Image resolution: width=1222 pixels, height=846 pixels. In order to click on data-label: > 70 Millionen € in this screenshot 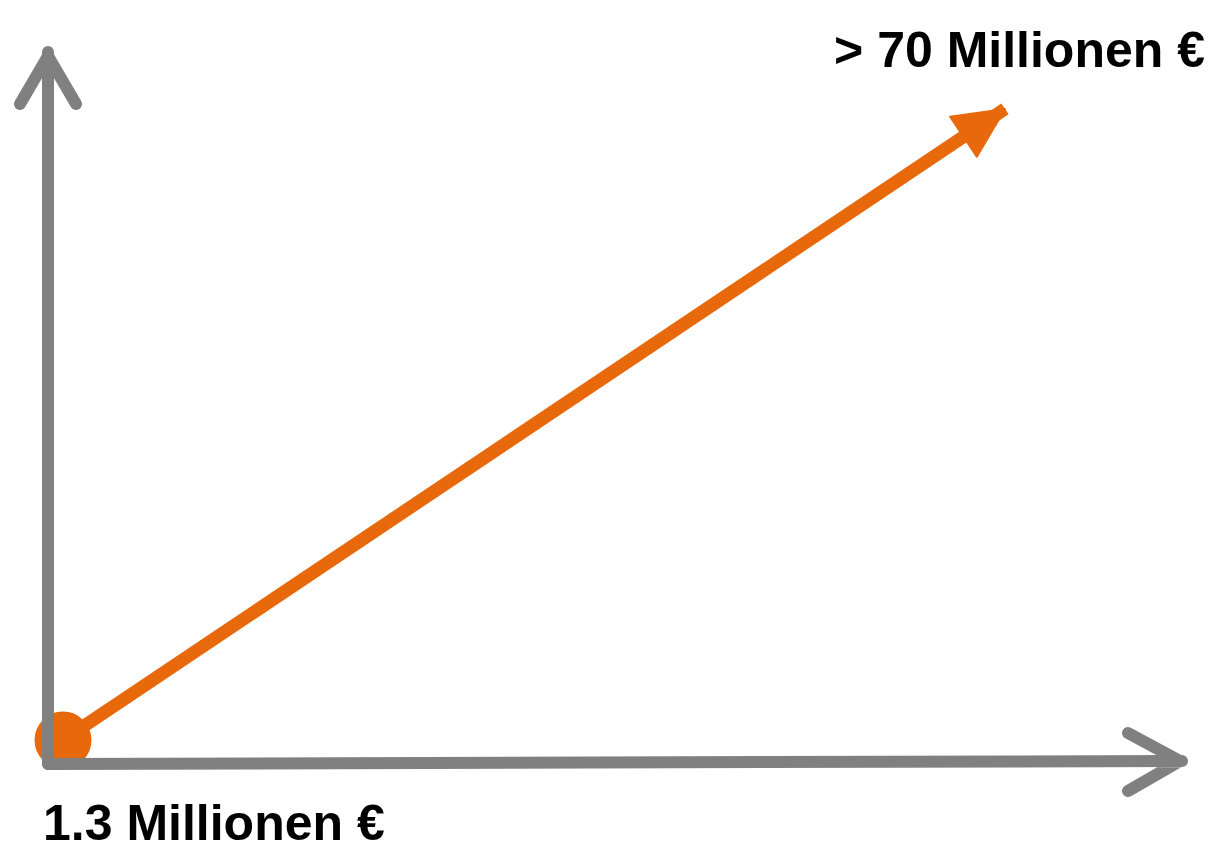, I will do `click(1019, 49)`.